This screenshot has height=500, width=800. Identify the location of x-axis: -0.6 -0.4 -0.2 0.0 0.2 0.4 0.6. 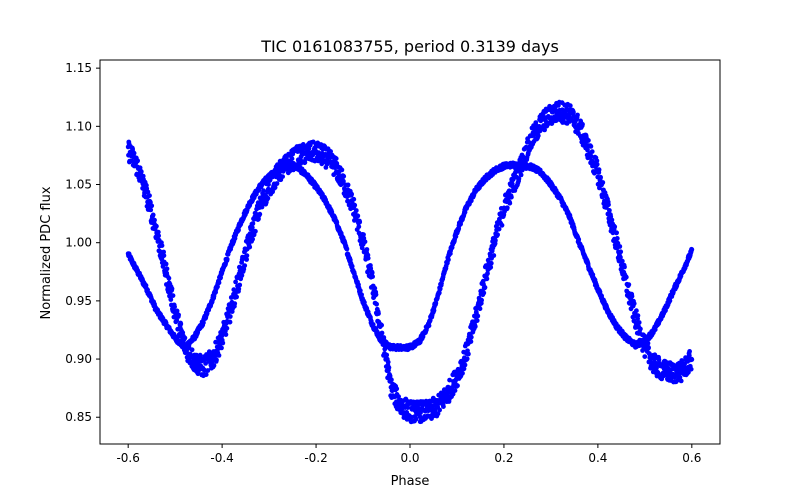
(408, 454).